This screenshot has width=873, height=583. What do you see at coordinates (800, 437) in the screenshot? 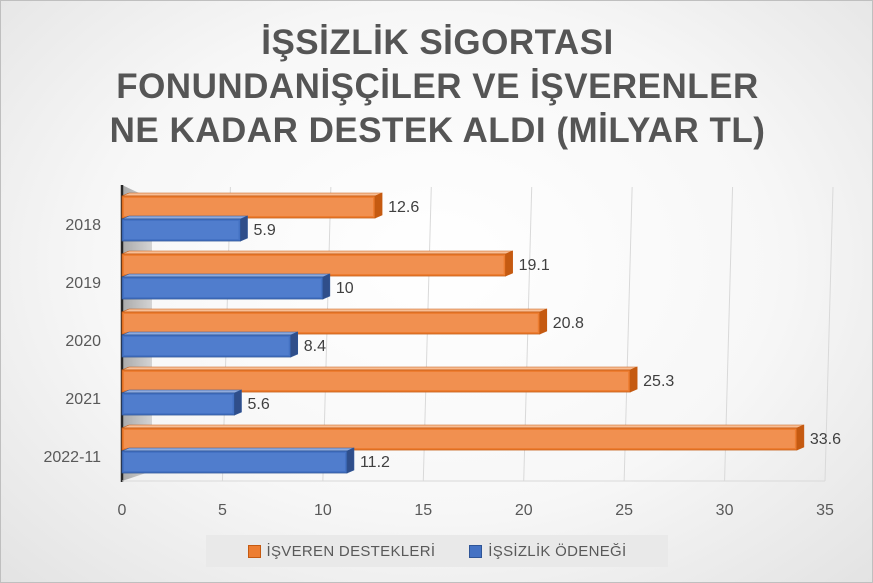
I see `bar-isveren-2022-11-side` at bounding box center [800, 437].